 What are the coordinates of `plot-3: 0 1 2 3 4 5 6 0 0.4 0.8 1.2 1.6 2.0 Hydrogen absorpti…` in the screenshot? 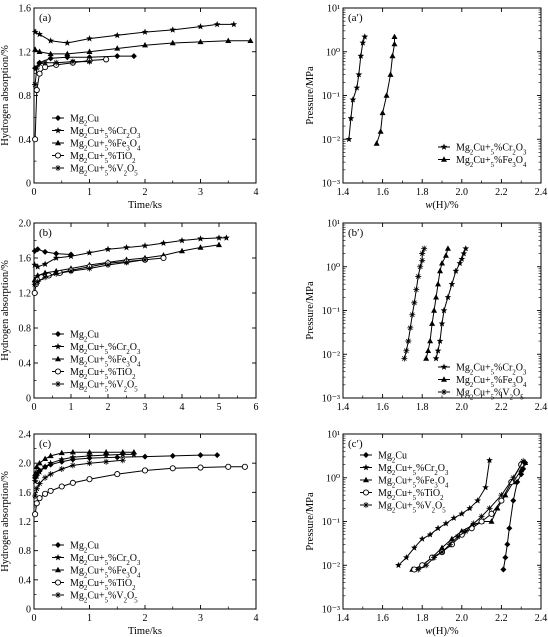 It's located at (129, 316).